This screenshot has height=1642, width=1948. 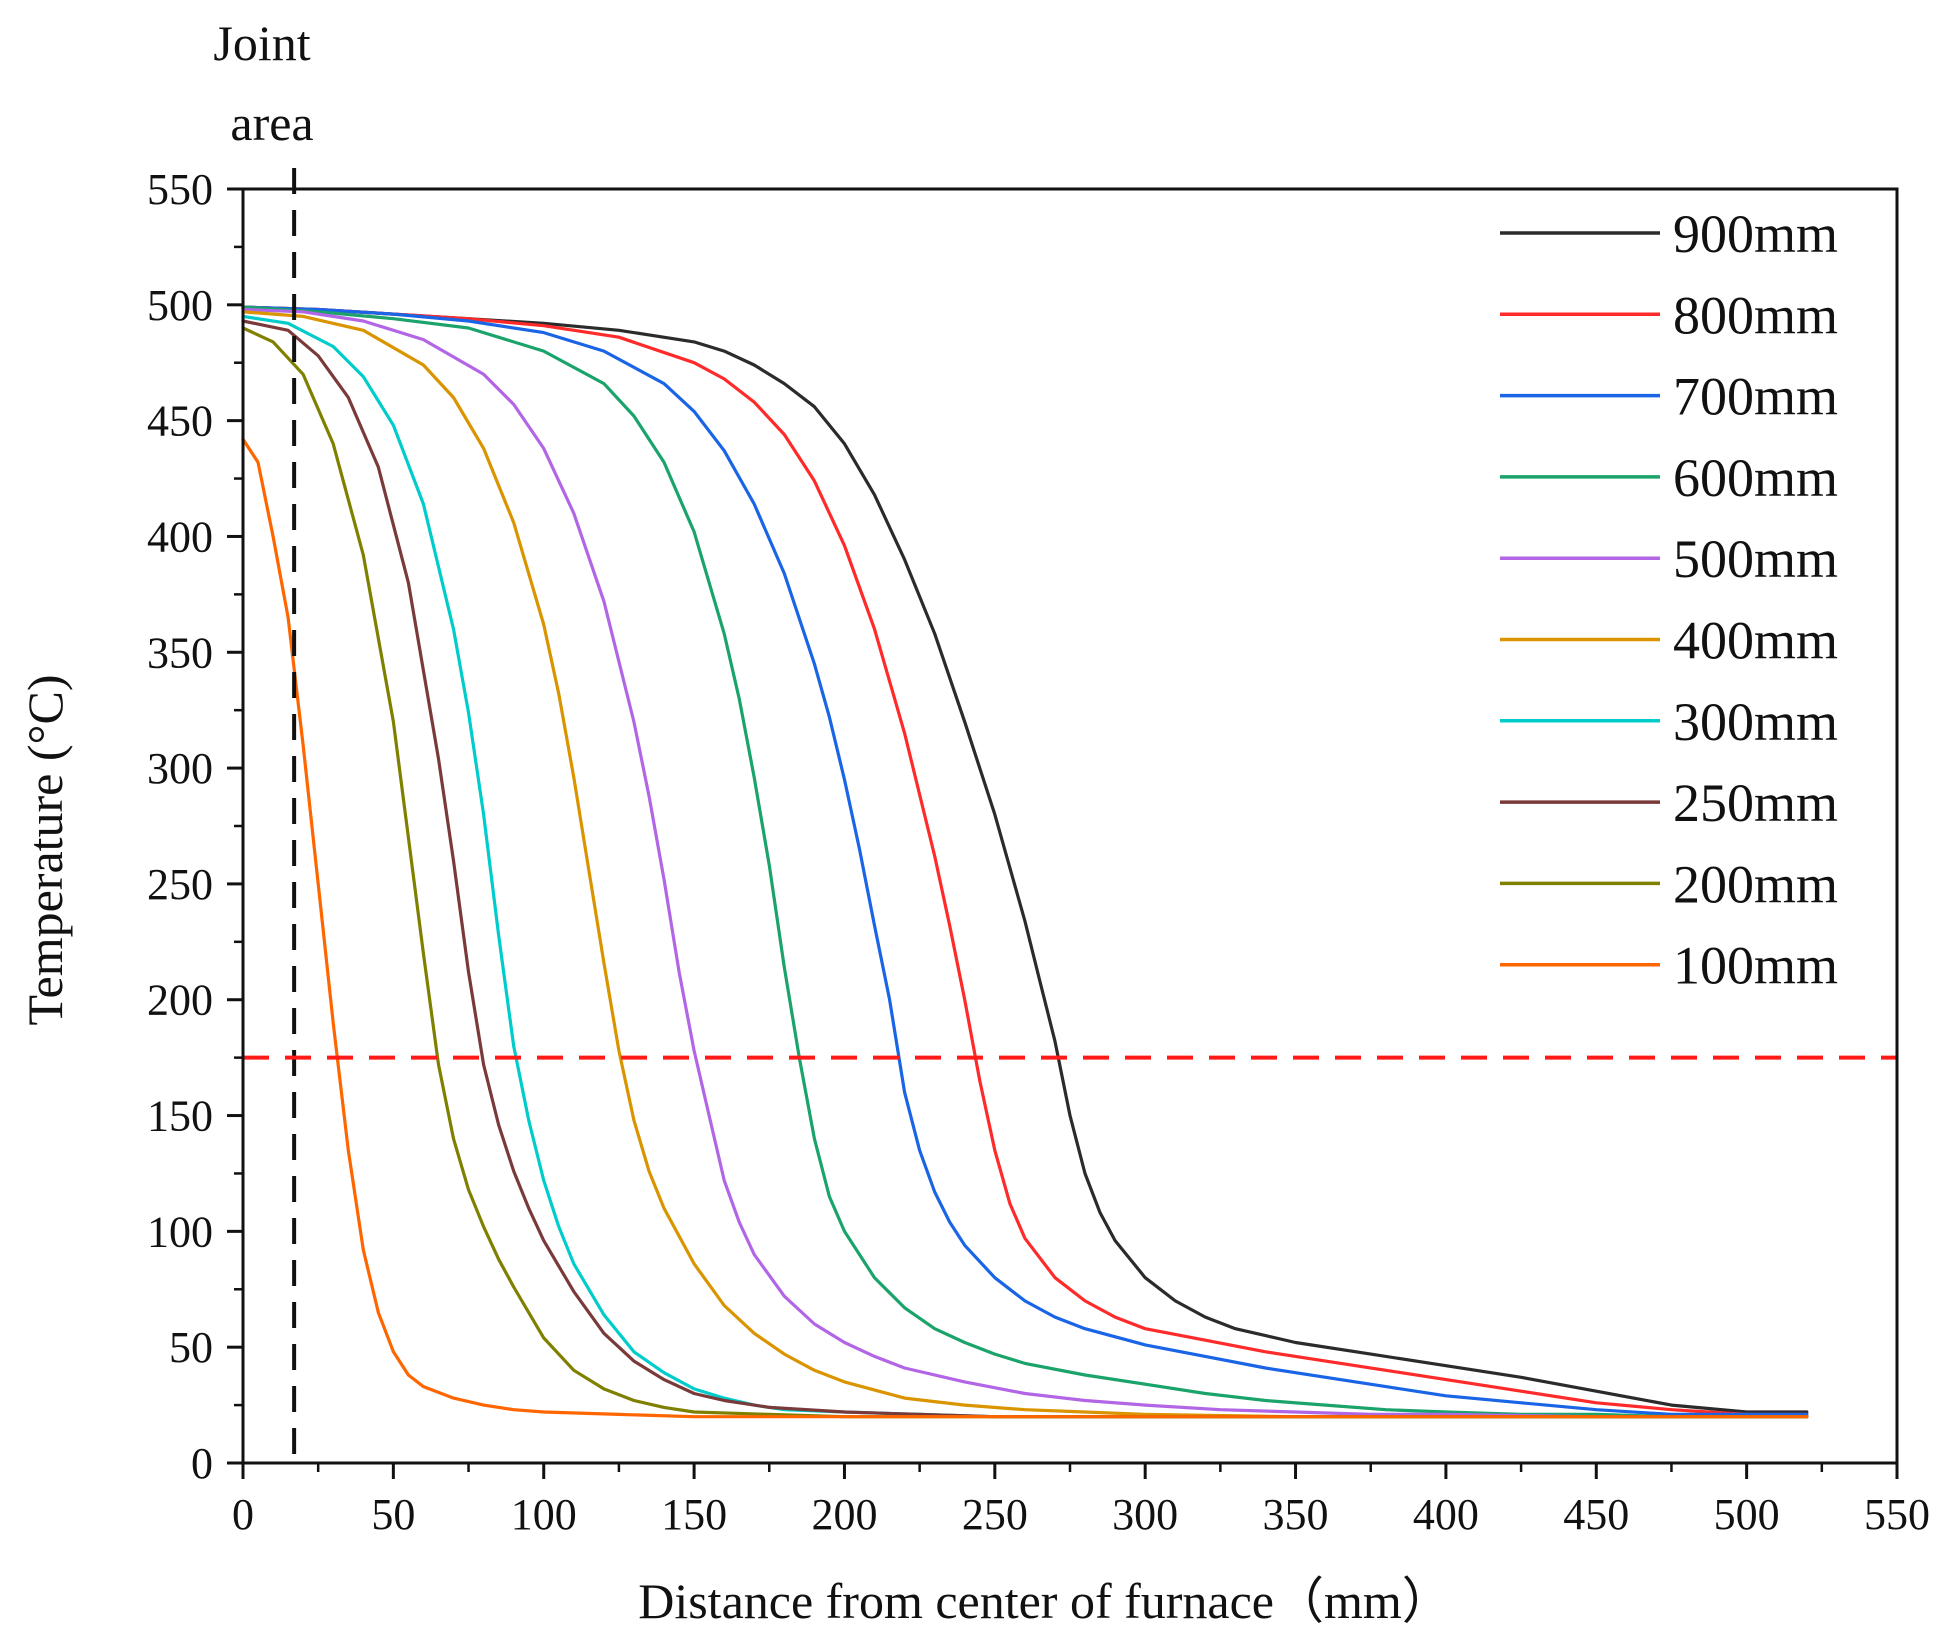 What do you see at coordinates (180, 1231) in the screenshot?
I see `y-tick-label: 100` at bounding box center [180, 1231].